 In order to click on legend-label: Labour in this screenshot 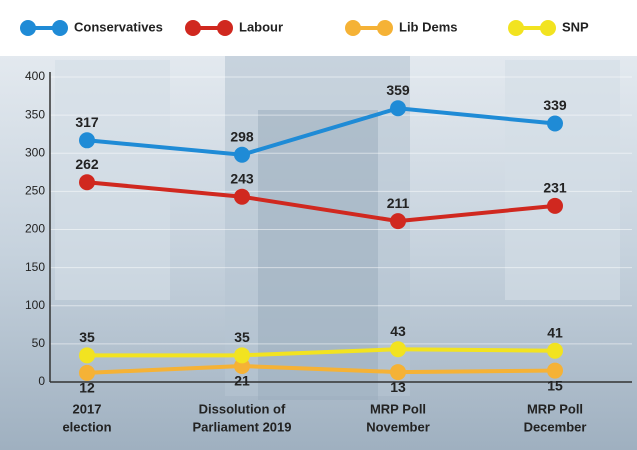, I will do `click(261, 26)`.